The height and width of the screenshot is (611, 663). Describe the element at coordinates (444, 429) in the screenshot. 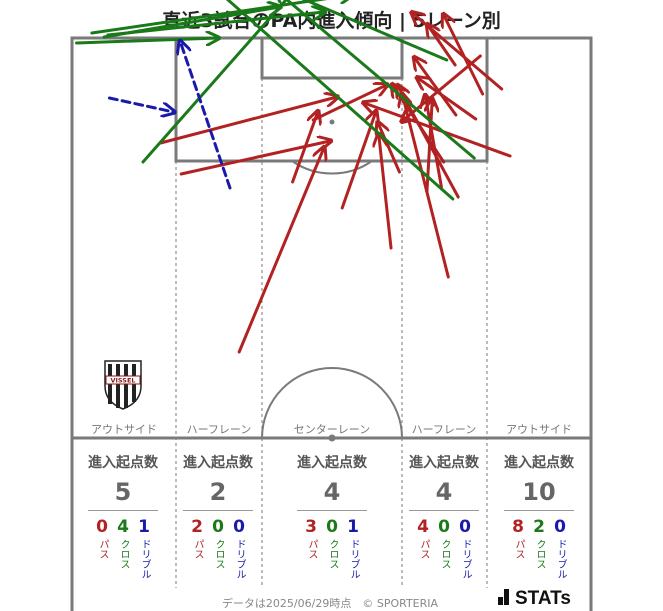

I see `lane-name-half-right: ハーフレーン` at that location.